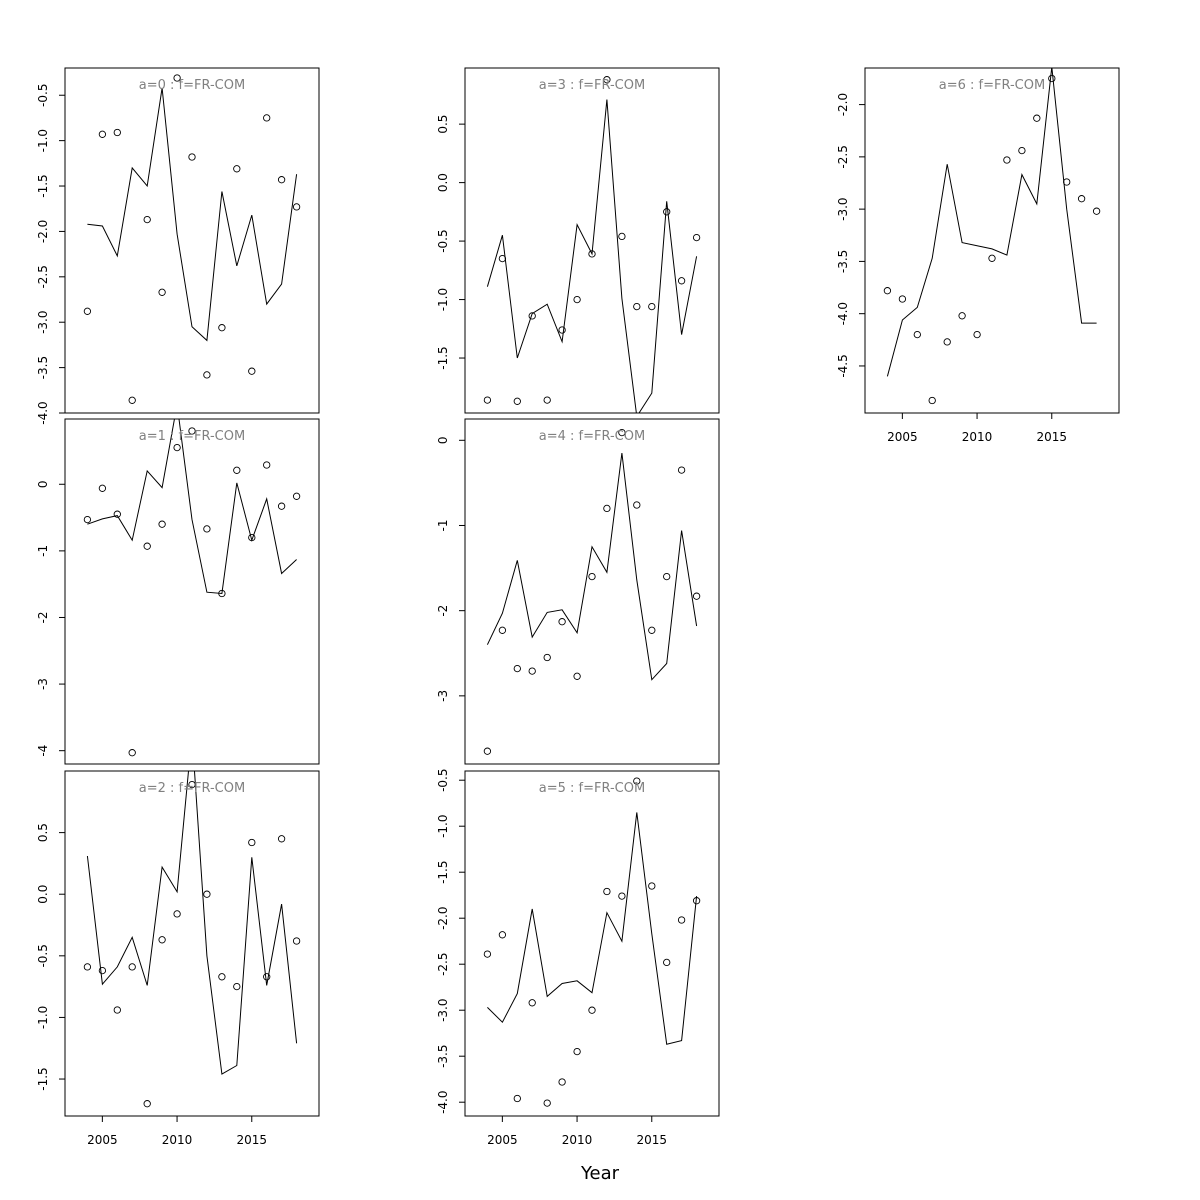 This screenshot has height=1200, width=1200. I want to click on panel-title: a=4 : f=FR-COM, so click(592, 436).